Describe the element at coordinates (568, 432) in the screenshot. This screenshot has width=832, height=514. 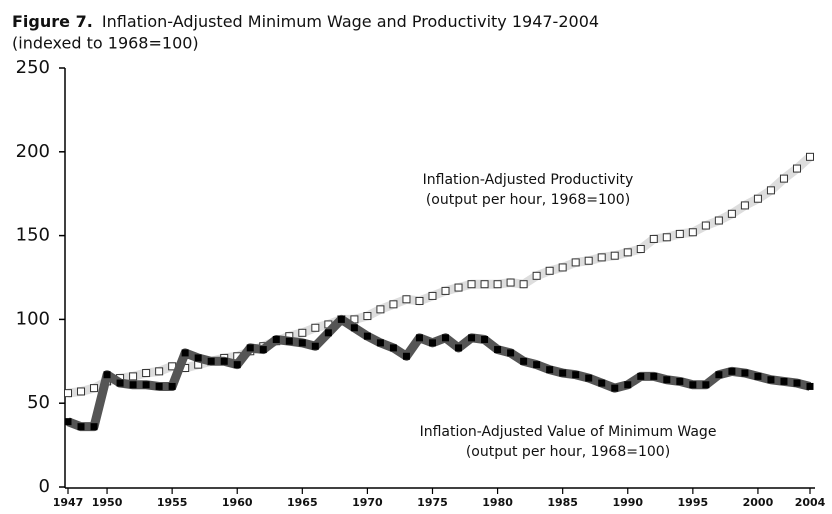
I see `annotation: Inflation-Adjusted Value of Minimum Wage` at that location.